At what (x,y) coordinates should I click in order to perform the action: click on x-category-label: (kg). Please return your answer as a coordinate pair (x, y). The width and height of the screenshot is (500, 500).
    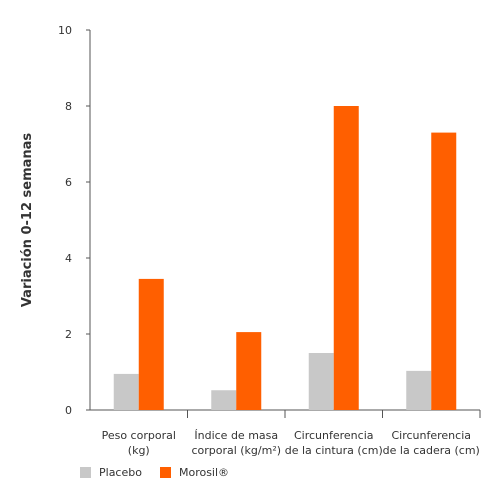
    Looking at the image, I should click on (139, 450).